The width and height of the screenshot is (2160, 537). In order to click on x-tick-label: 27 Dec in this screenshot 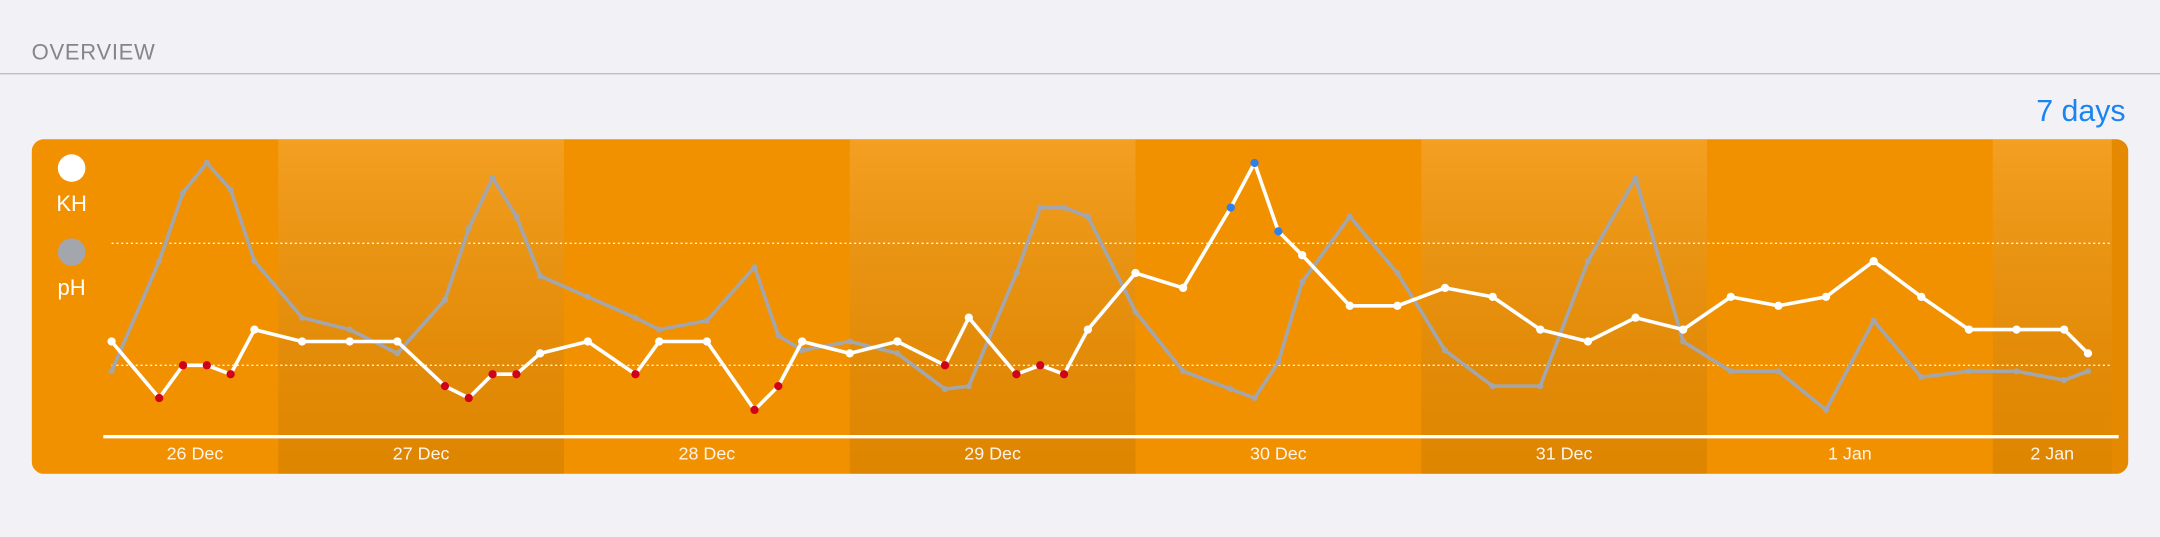, I will do `click(421, 453)`.